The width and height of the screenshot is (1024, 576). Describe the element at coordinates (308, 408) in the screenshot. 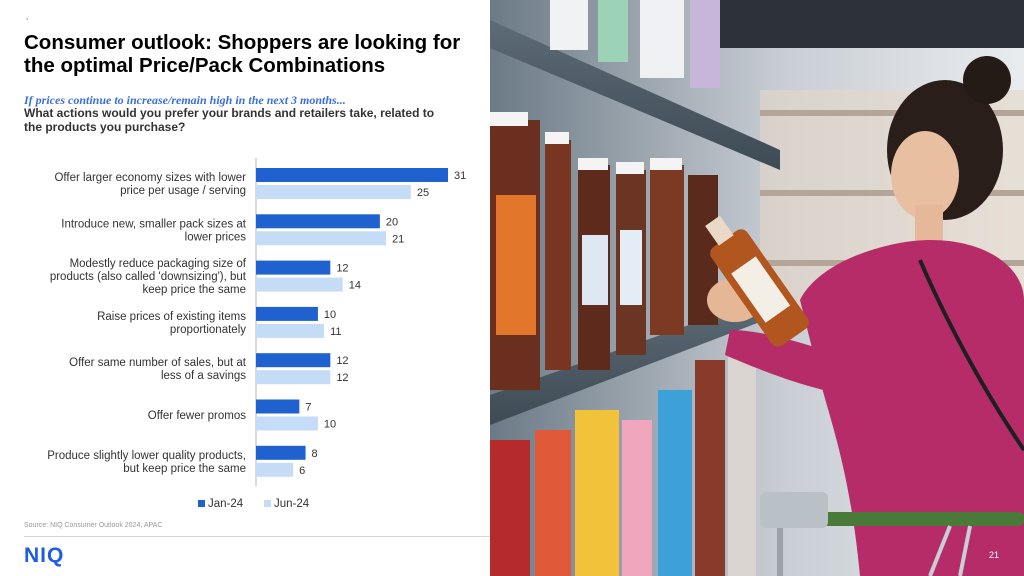

I see `data-label: 7` at that location.